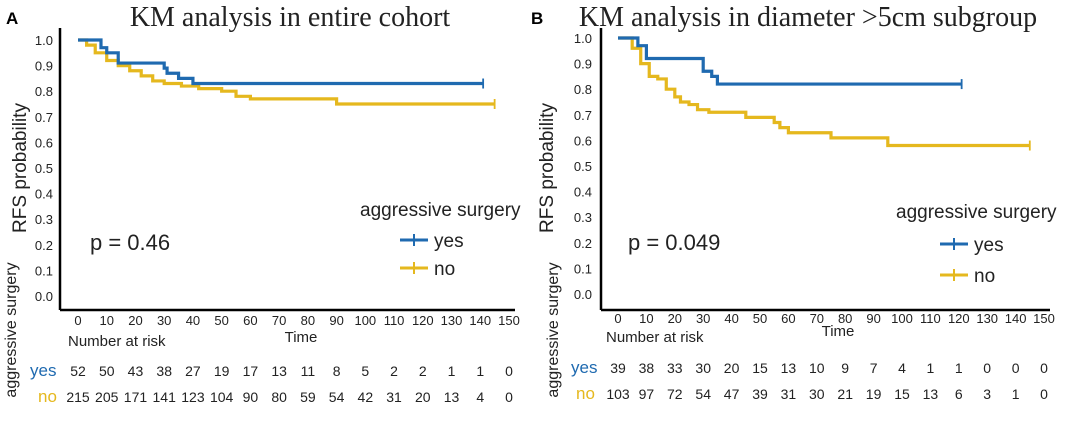 The height and width of the screenshot is (435, 1084). I want to click on panel-b-risk-ylabel: aggressive surgery, so click(553, 329).